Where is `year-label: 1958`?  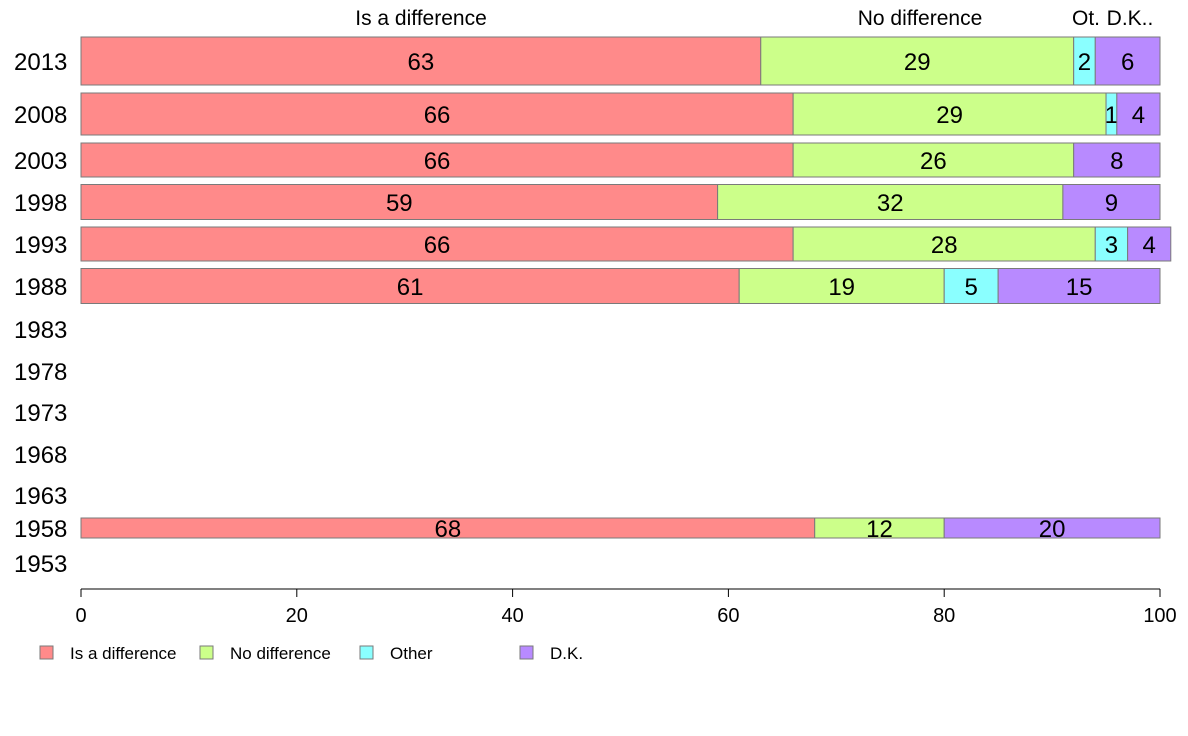
year-label: 1958 is located at coordinates (40, 529).